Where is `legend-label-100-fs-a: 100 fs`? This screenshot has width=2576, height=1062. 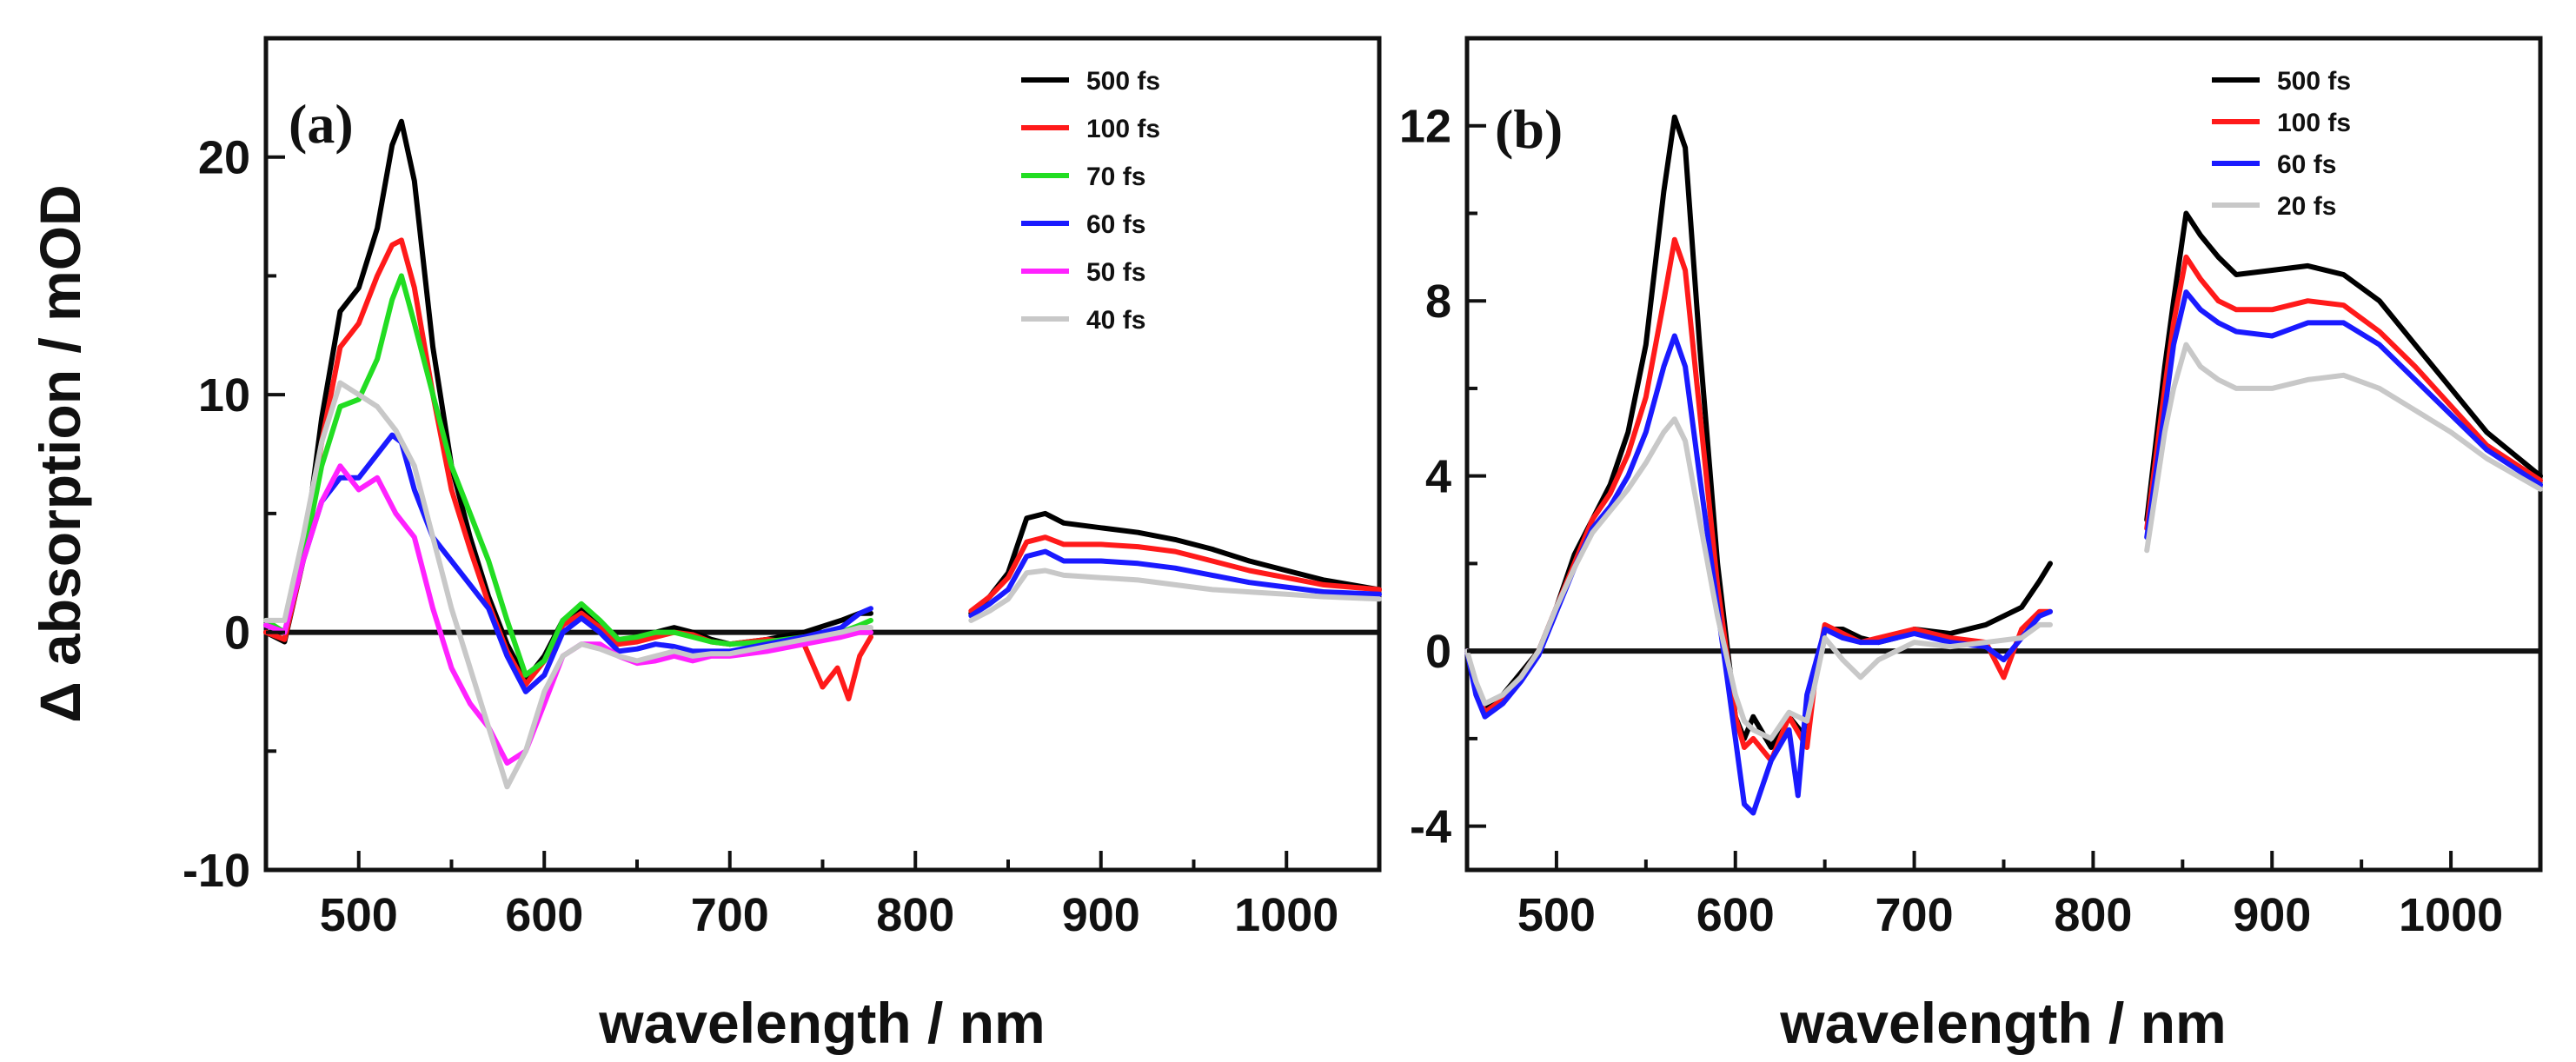 legend-label-100-fs-a: 100 fs is located at coordinates (1123, 129).